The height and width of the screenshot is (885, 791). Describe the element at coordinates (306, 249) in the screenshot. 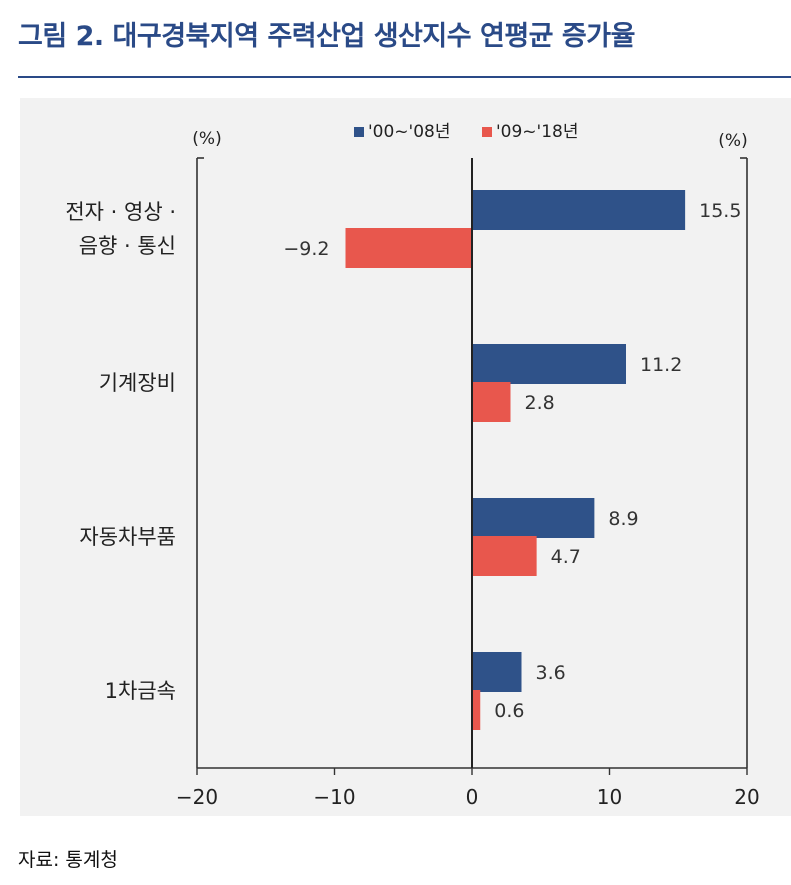

I see `data-label: −9.2` at that location.